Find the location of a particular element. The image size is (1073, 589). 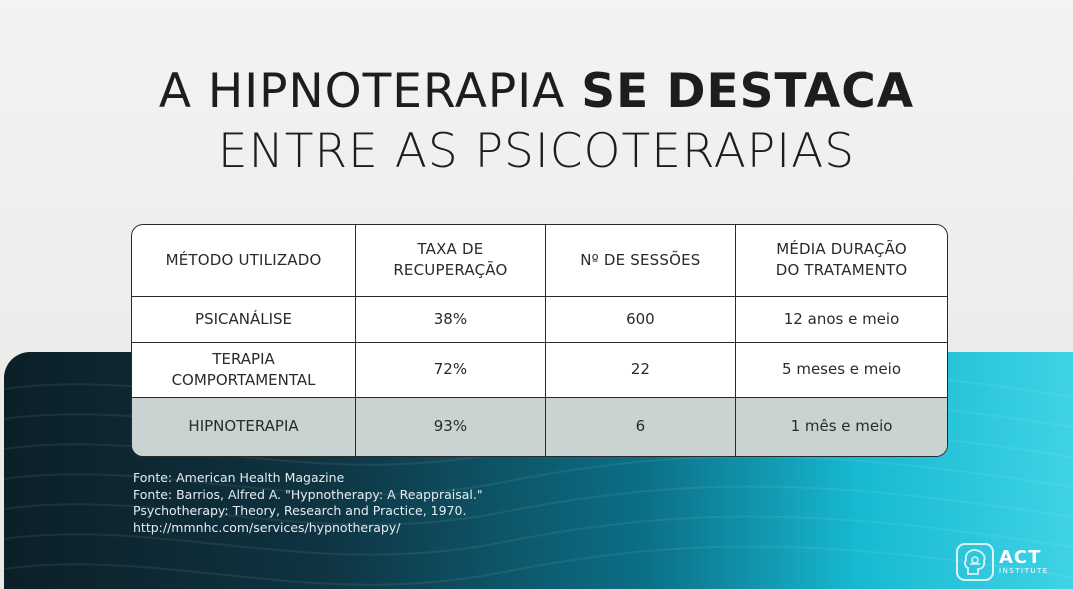

header-sessions: Nº DE SESSÕES is located at coordinates (640, 261).